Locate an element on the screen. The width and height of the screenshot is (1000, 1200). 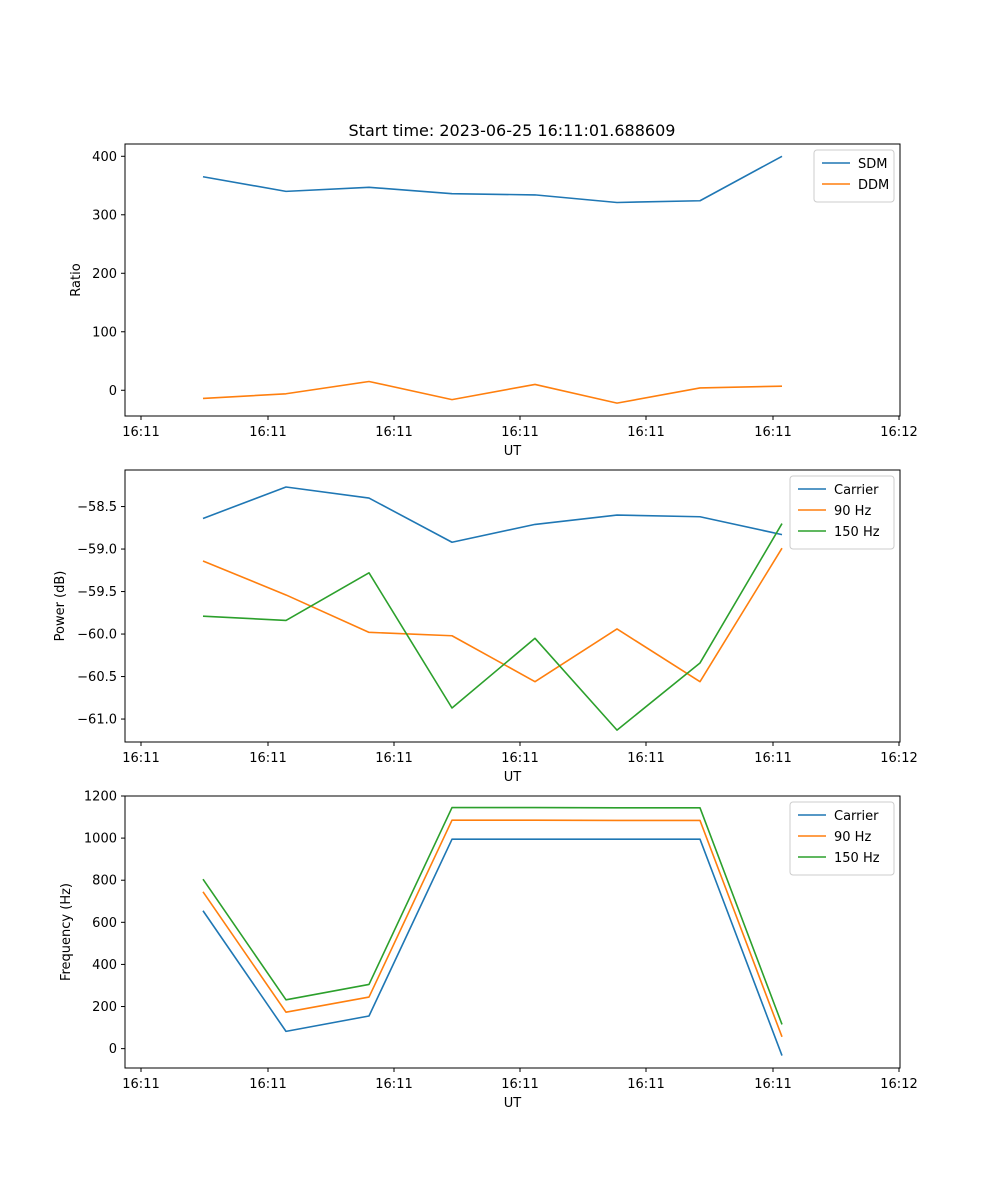
y-axis-label: Ratio is located at coordinates (76, 279).